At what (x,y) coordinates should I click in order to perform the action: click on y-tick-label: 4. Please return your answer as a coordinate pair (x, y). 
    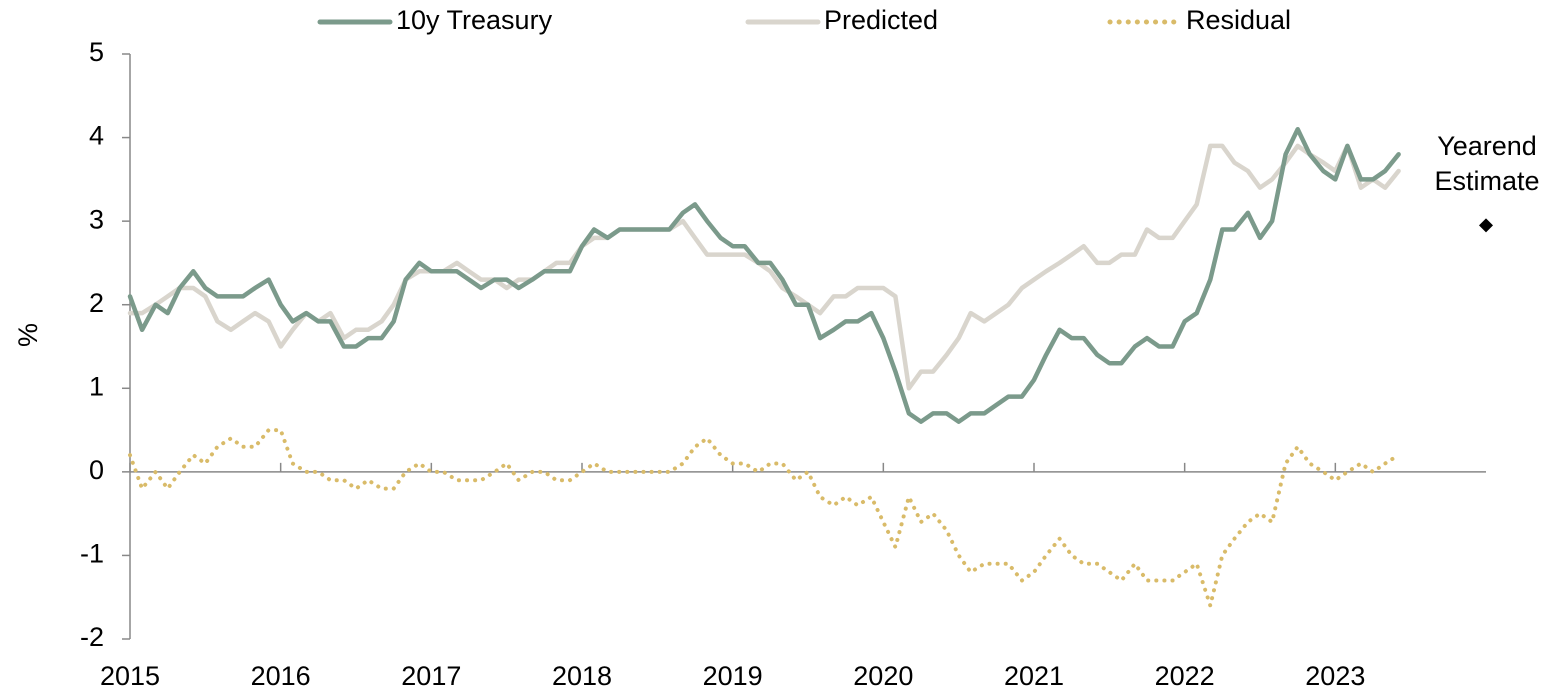
    Looking at the image, I should click on (96, 136).